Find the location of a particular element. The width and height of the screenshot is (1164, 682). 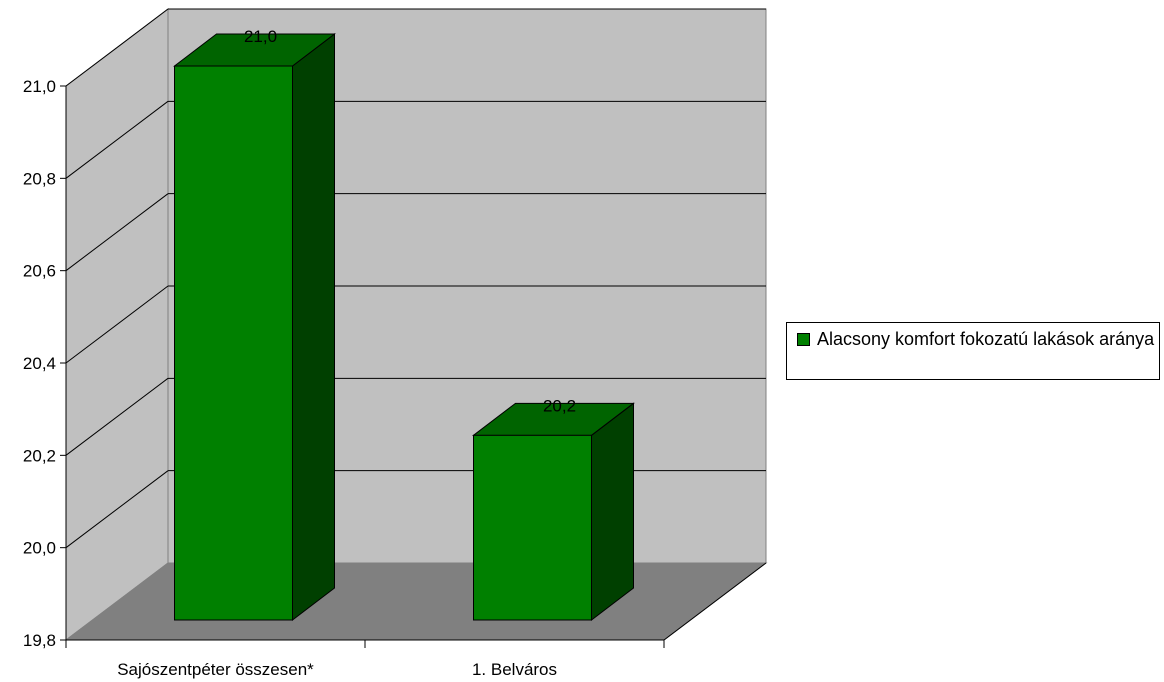

legend-label: Alacsony komfort fokozatú lakások aránya is located at coordinates (986, 339).